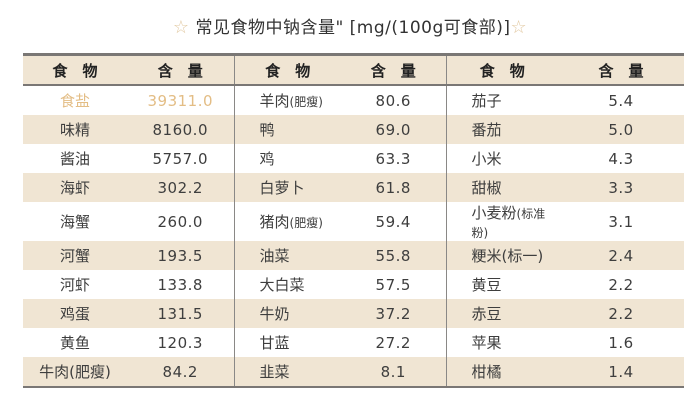  Describe the element at coordinates (74, 256) in the screenshot. I see `food-name: 河蟹` at that location.